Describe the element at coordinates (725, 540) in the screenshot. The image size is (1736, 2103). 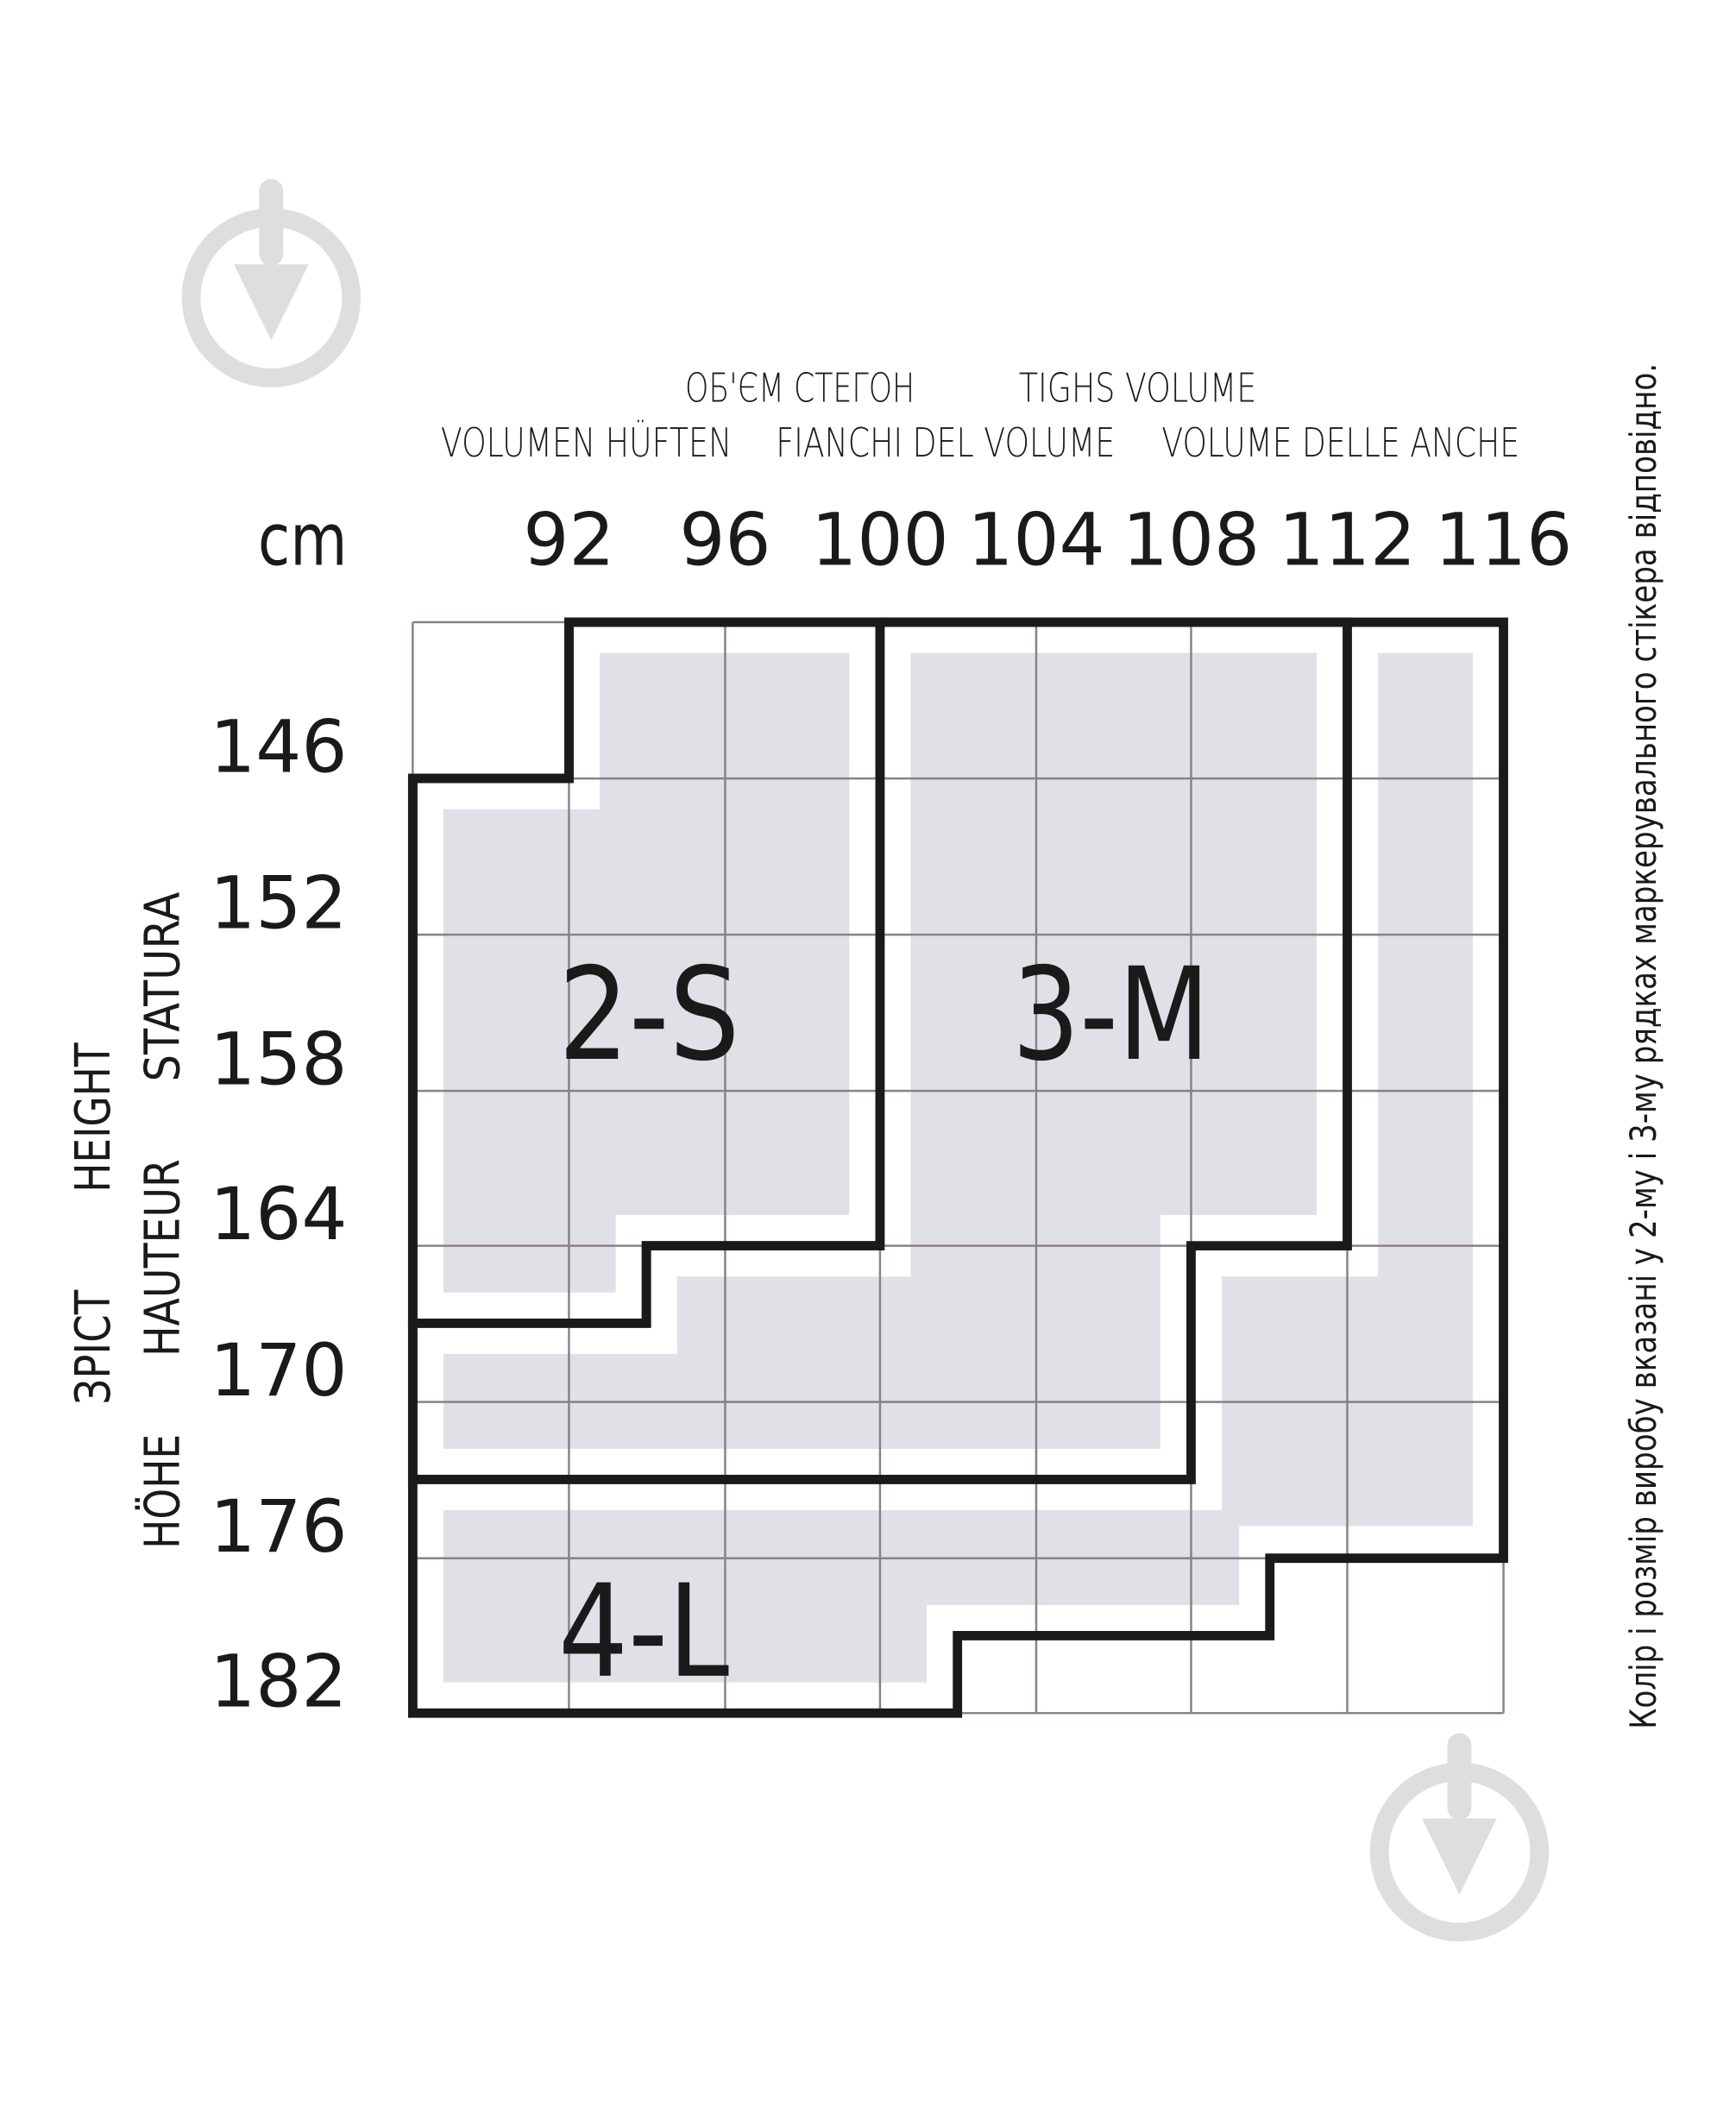
I see `hip-tick-label: 96` at that location.